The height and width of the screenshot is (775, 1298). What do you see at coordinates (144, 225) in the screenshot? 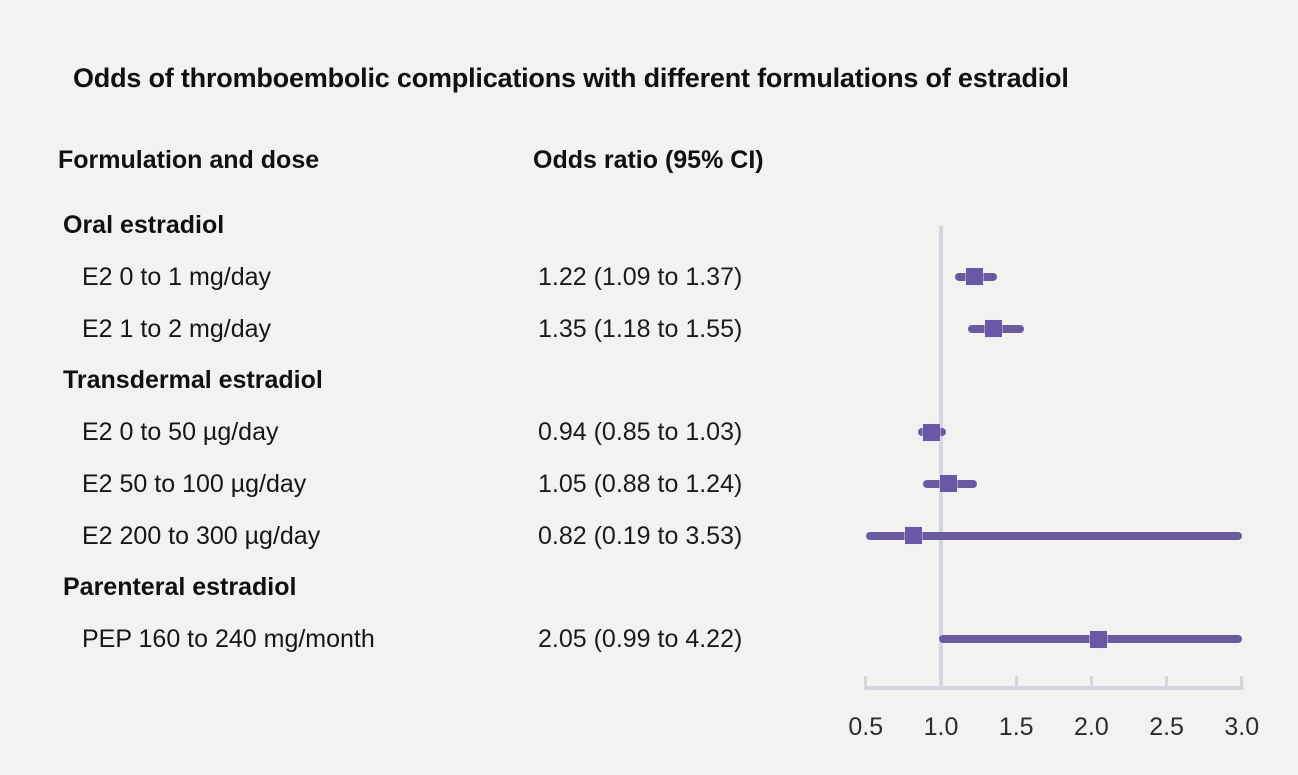
I see `row-group-label: Oral estradiol` at bounding box center [144, 225].